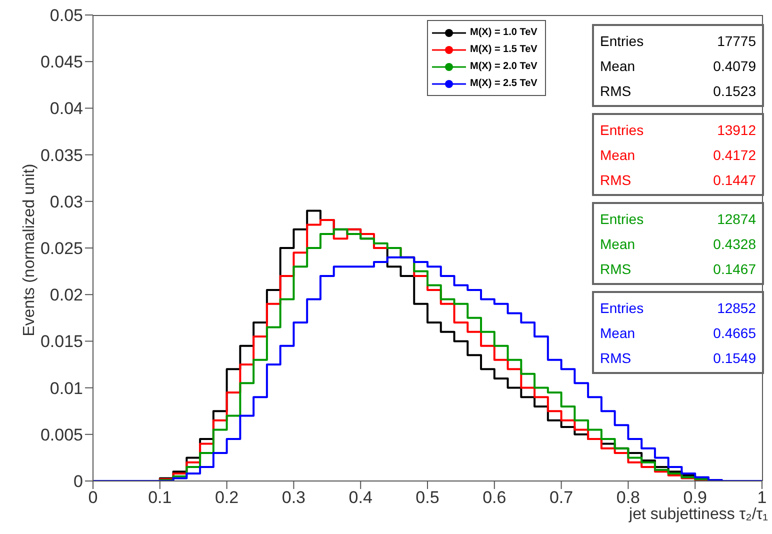 The image size is (772, 534). Describe the element at coordinates (494, 498) in the screenshot. I see `x-tick-label: 0.6` at that location.